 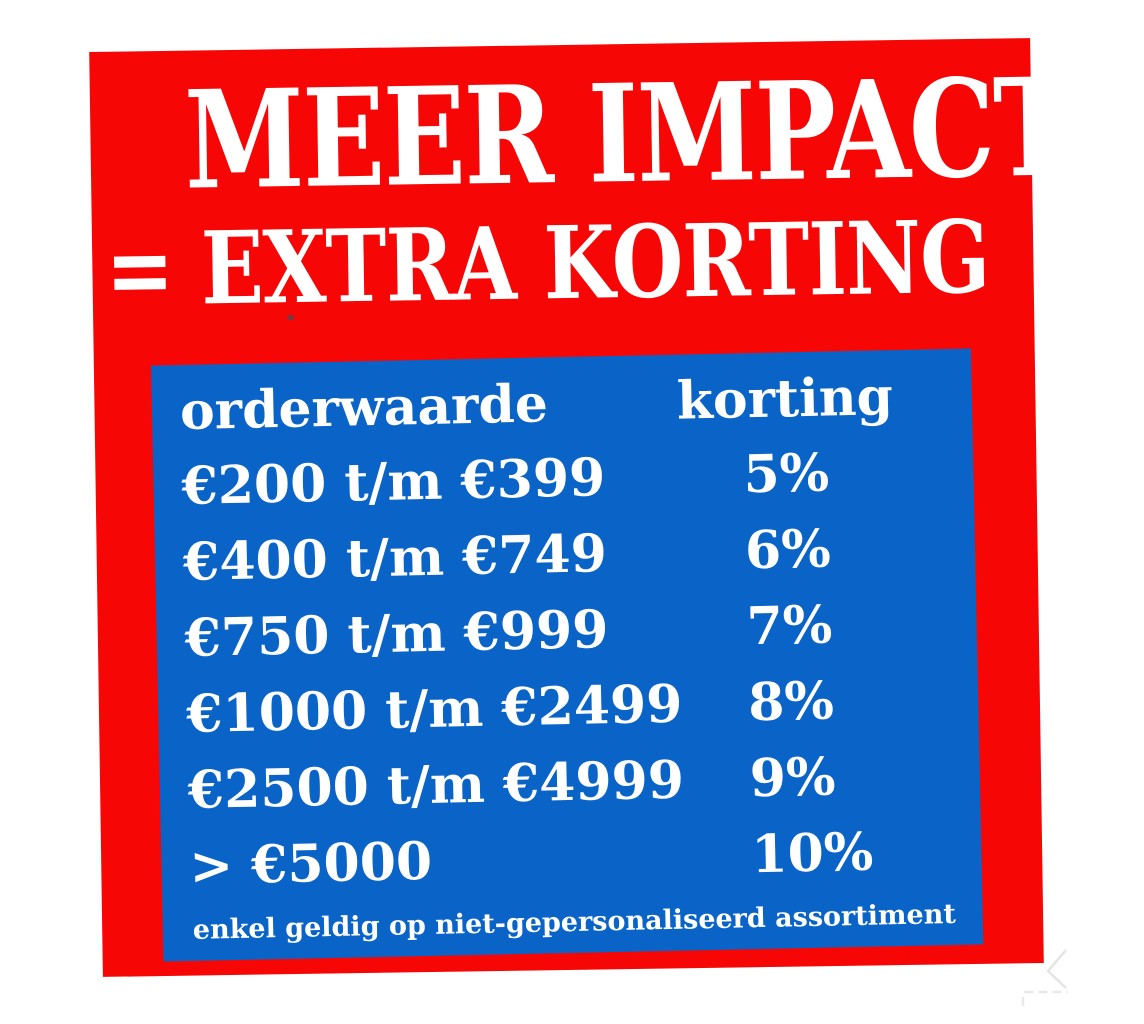 What do you see at coordinates (785, 399) in the screenshot?
I see `column-header-korting: korting` at bounding box center [785, 399].